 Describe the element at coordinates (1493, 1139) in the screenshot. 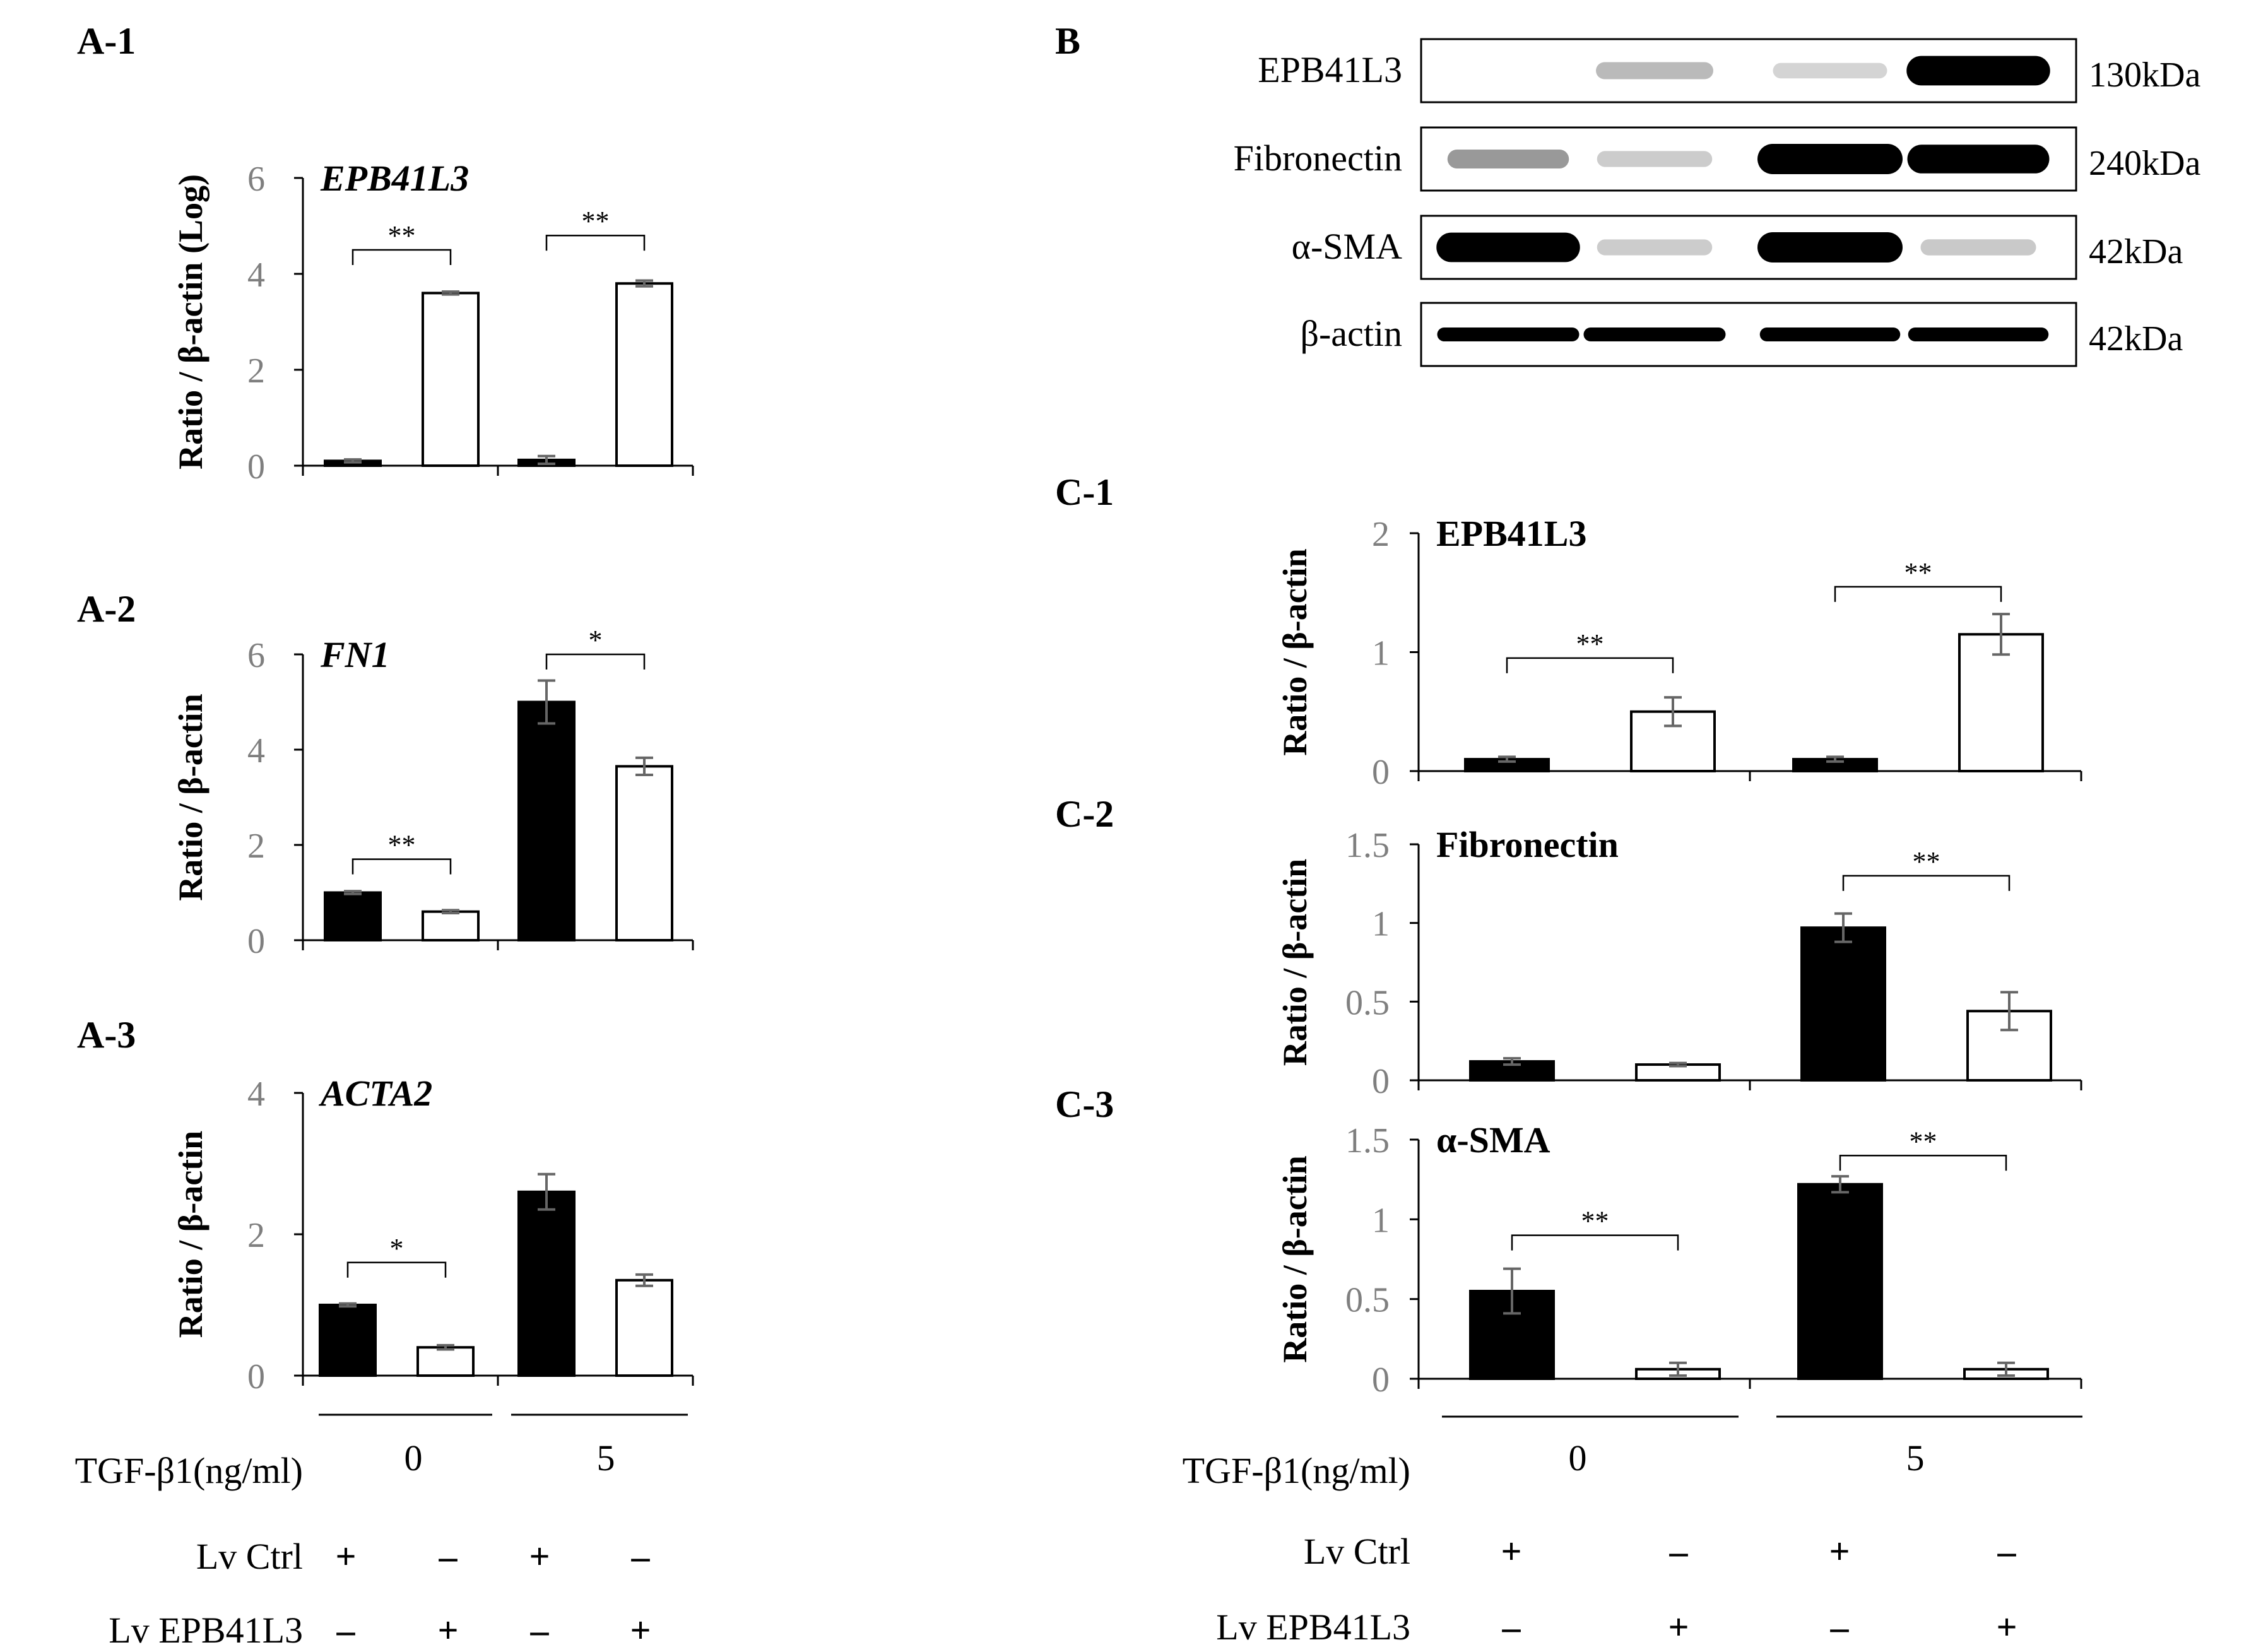

I see `chart-title: α-SMA` at that location.